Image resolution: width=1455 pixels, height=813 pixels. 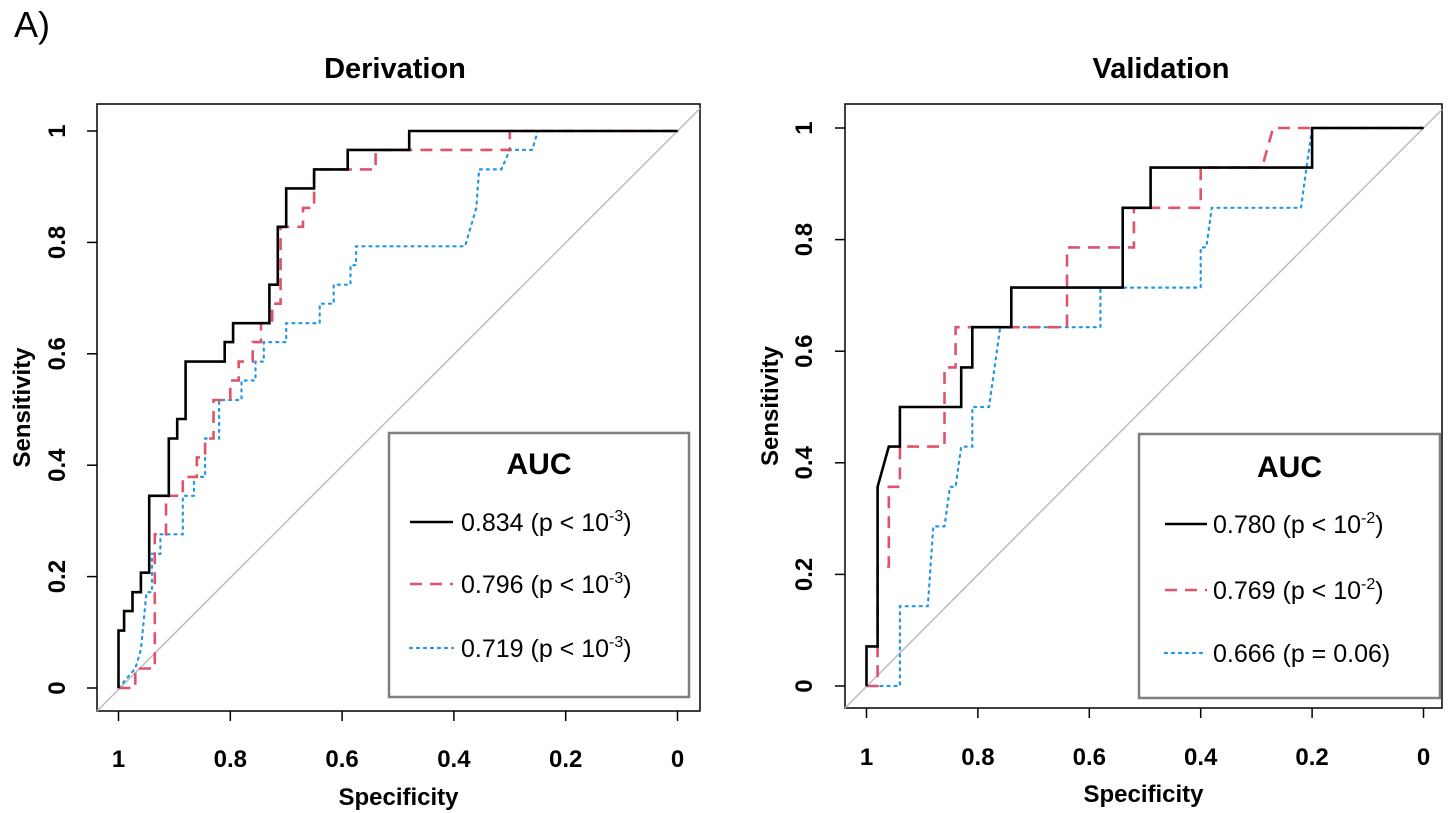 What do you see at coordinates (1298, 524) in the screenshot?
I see `legend-entry: 0.780 (p < 10-2)` at bounding box center [1298, 524].